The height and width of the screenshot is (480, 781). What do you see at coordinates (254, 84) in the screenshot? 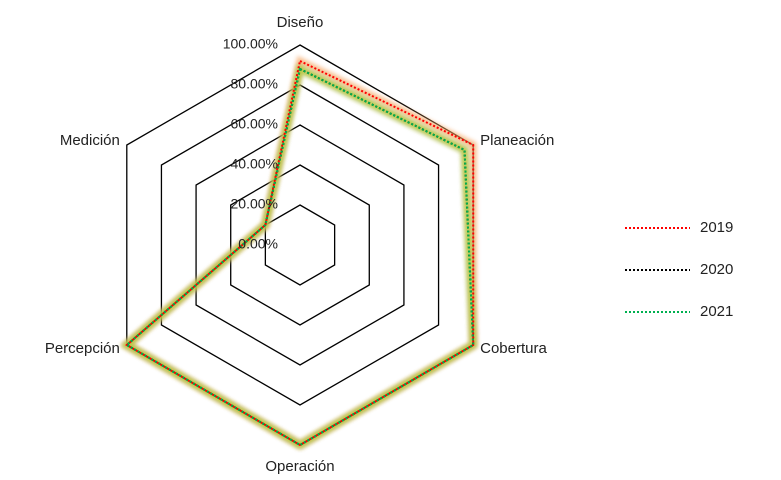
I see `r-tick-label: 80.00%` at bounding box center [254, 84].